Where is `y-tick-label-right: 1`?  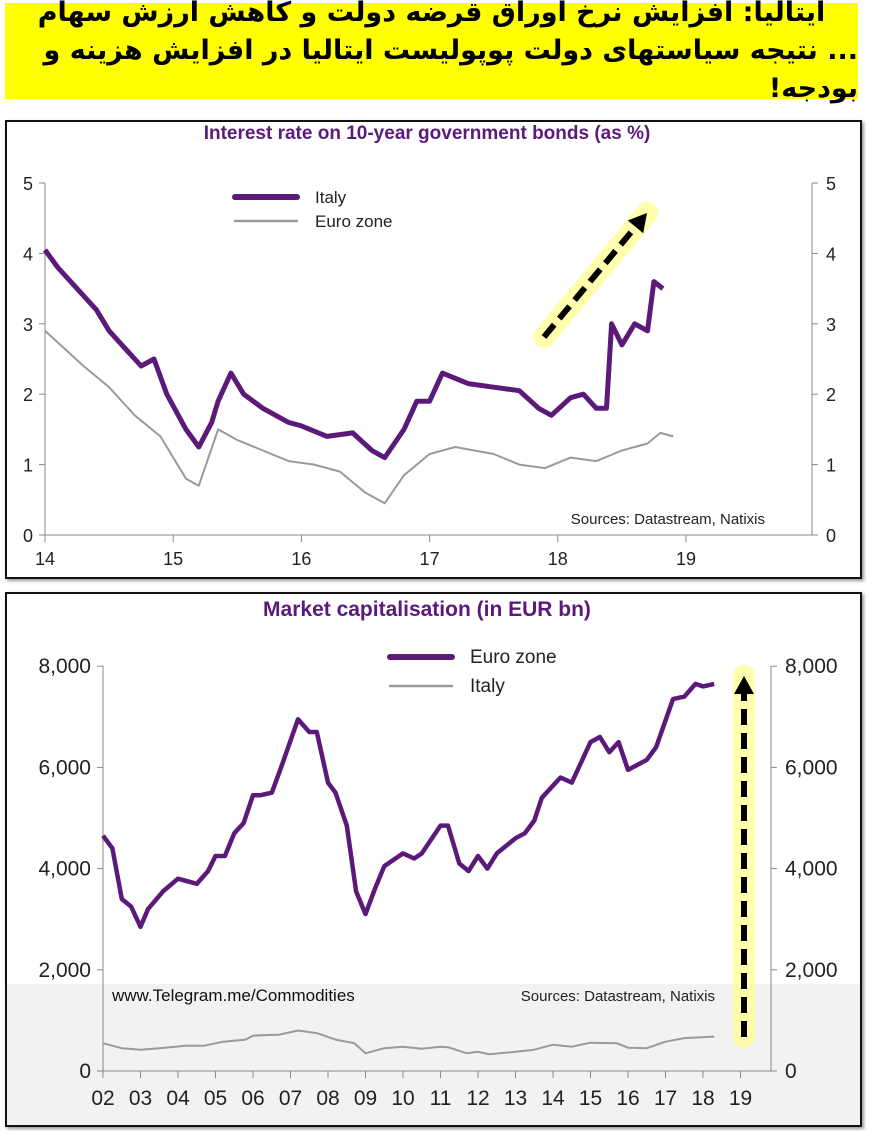 y-tick-label-right: 1 is located at coordinates (831, 466).